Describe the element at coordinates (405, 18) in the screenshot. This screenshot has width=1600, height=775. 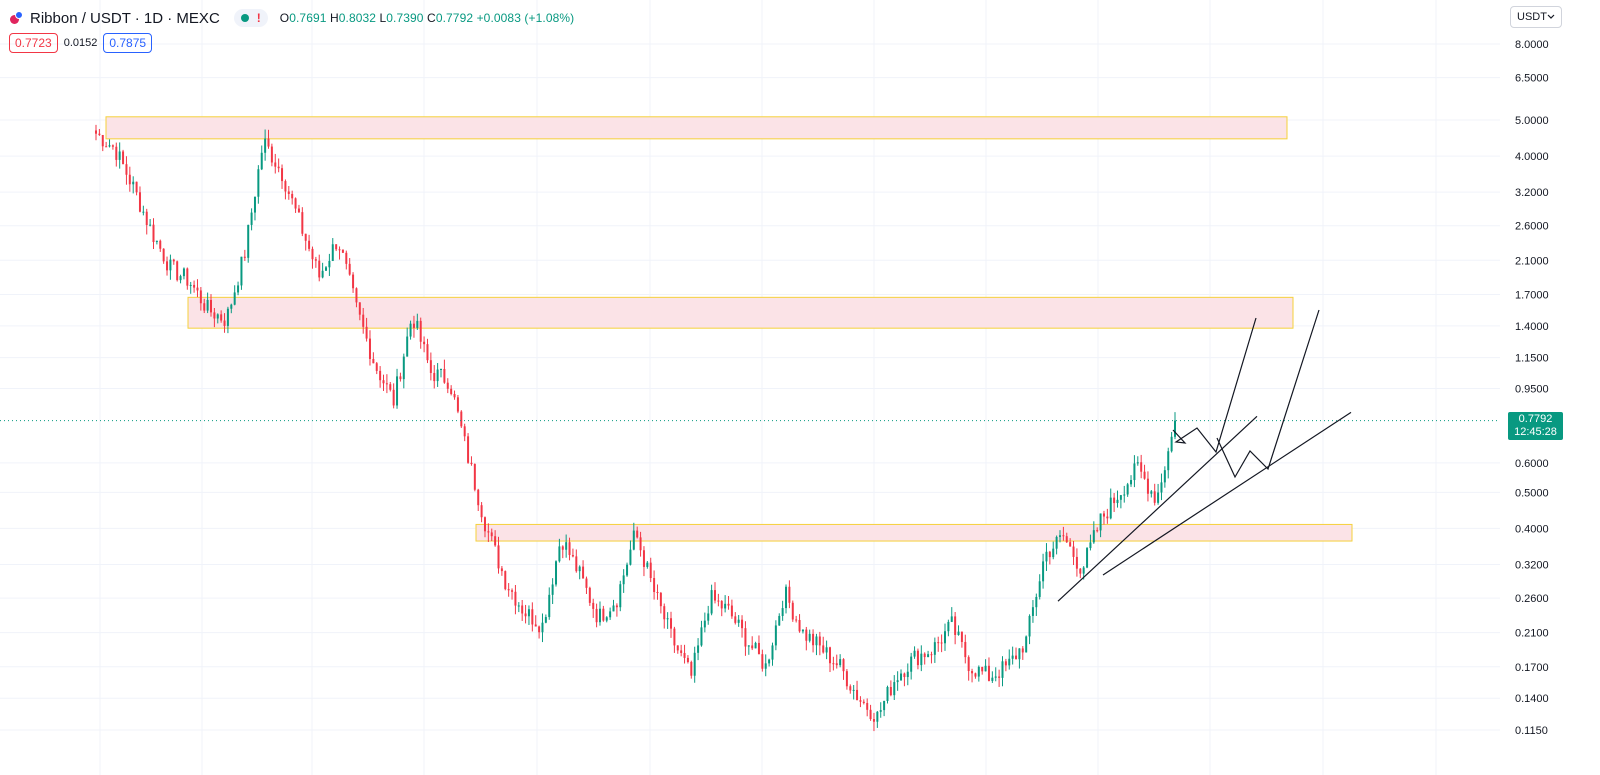
I see `low-value: 0.7390` at that location.